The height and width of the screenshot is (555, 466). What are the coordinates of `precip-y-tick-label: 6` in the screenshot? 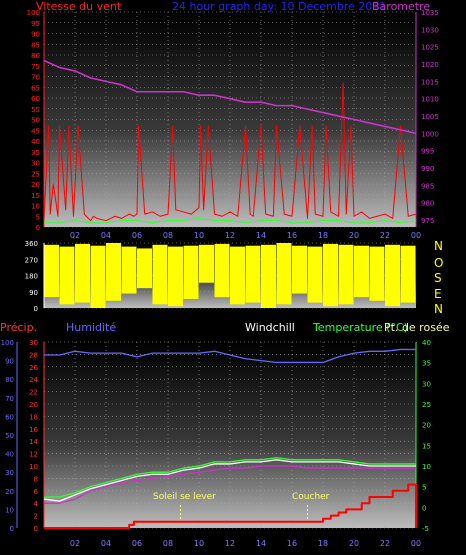 It's located at (36, 492).